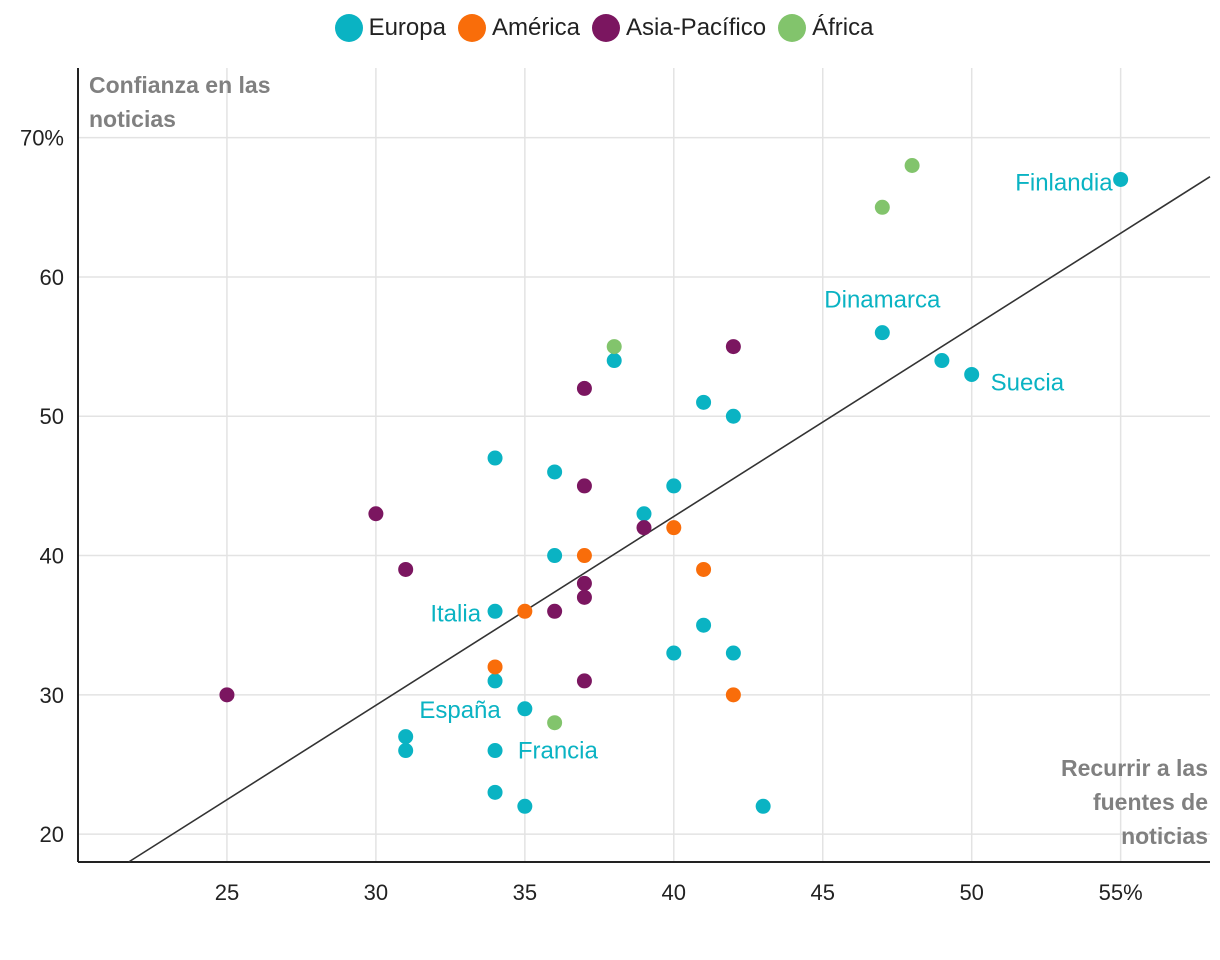  What do you see at coordinates (843, 27) in the screenshot?
I see `legend-label: África` at bounding box center [843, 27].